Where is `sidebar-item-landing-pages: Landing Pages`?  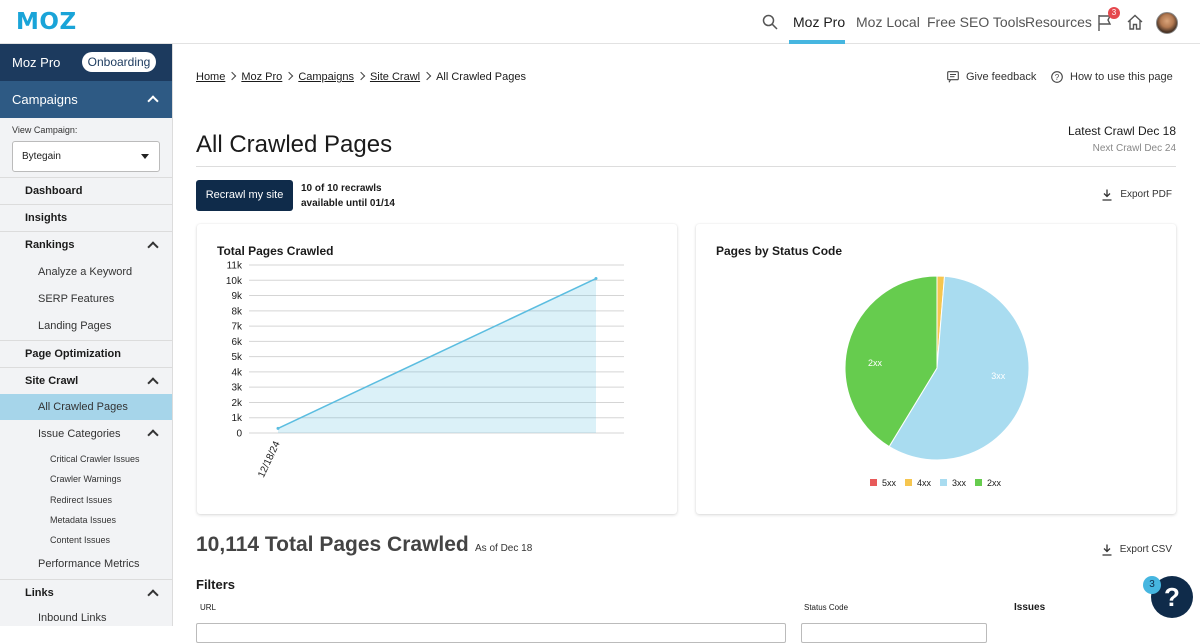
sidebar-item-landing-pages: Landing Pages is located at coordinates (86, 330).